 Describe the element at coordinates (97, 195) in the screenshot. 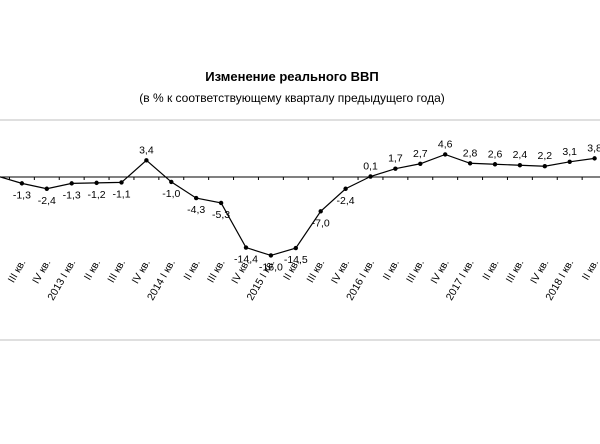

I see `data-label: -1,2` at that location.